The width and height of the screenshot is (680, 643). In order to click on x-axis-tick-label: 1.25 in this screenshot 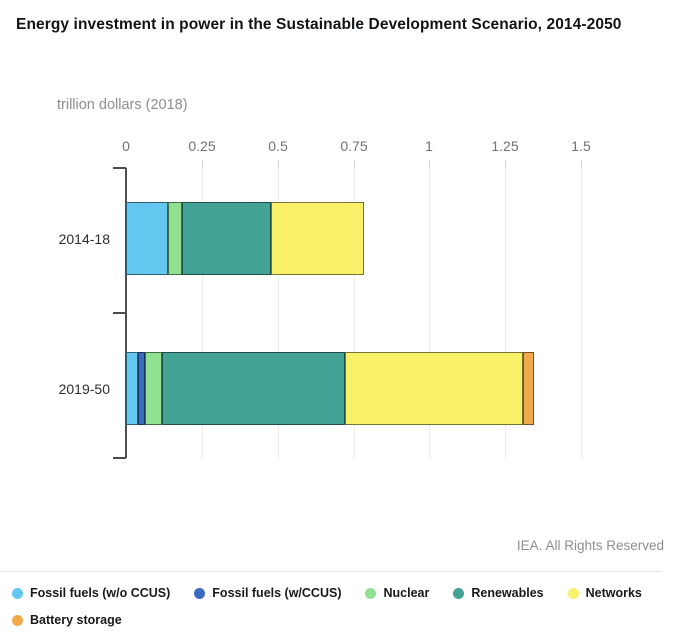, I will do `click(505, 146)`.